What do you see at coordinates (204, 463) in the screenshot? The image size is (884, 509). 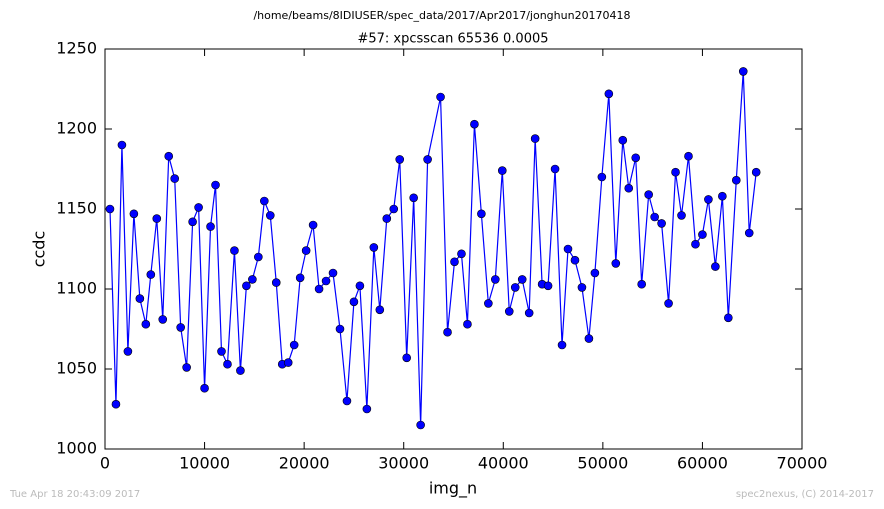 I see `x-tick-label: 10000` at bounding box center [204, 463].